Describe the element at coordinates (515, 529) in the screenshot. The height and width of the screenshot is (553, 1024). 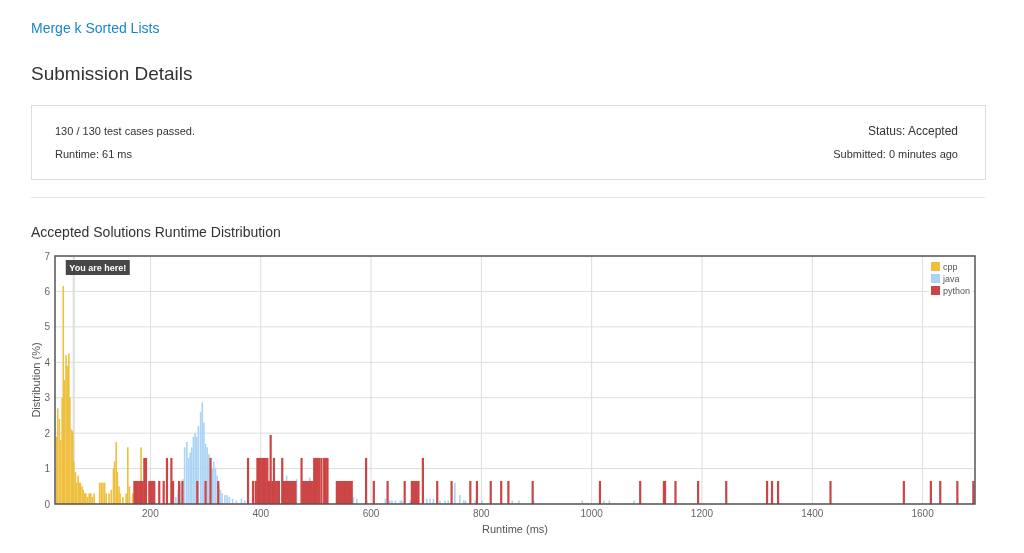
I see `x-axis-title: Runtime (ms)` at that location.